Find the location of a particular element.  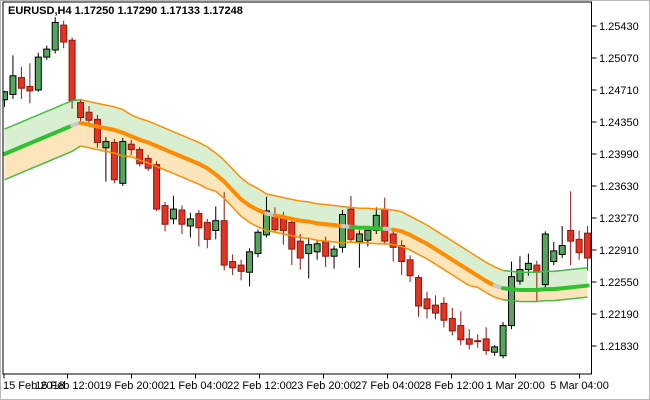

price-axis-label: 1.23990 is located at coordinates (619, 155).